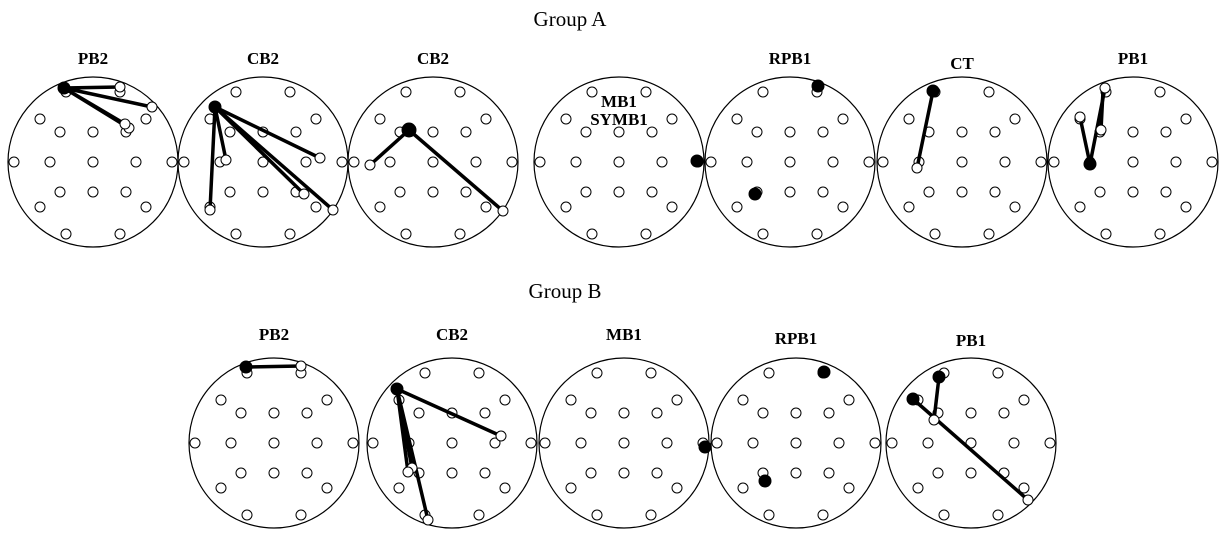 This screenshot has width=1221, height=544. I want to click on head-b-cb2: CB2, so click(452, 427).